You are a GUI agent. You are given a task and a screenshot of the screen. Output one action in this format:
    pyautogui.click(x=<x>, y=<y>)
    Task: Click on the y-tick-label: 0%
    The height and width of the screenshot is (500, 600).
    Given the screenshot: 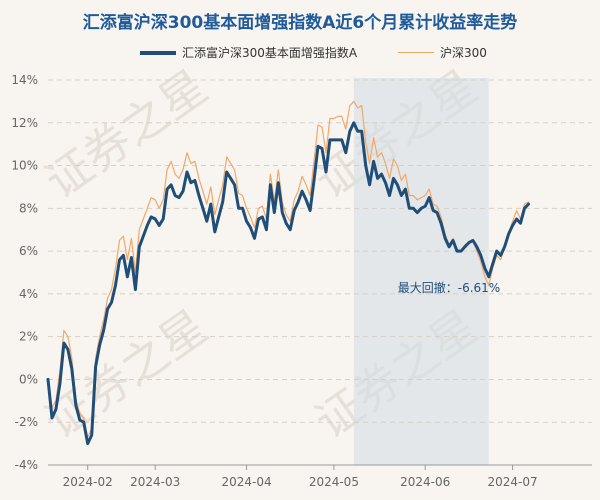 What is the action you would take?
    pyautogui.click(x=28, y=379)
    